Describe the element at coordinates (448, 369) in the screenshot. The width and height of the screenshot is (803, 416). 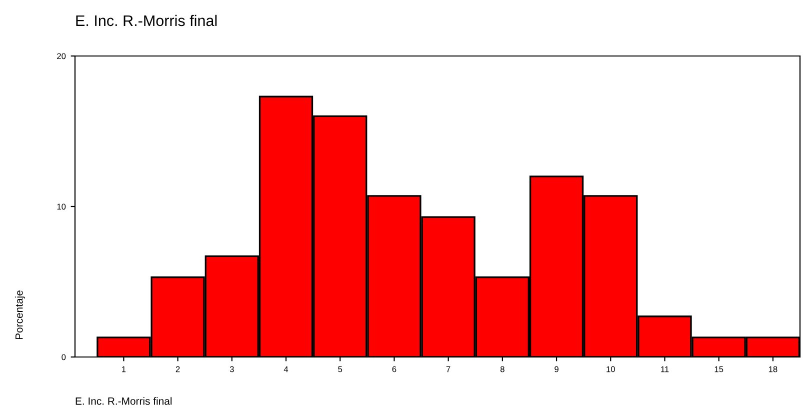
I see `x-tick-label: 7` at that location.